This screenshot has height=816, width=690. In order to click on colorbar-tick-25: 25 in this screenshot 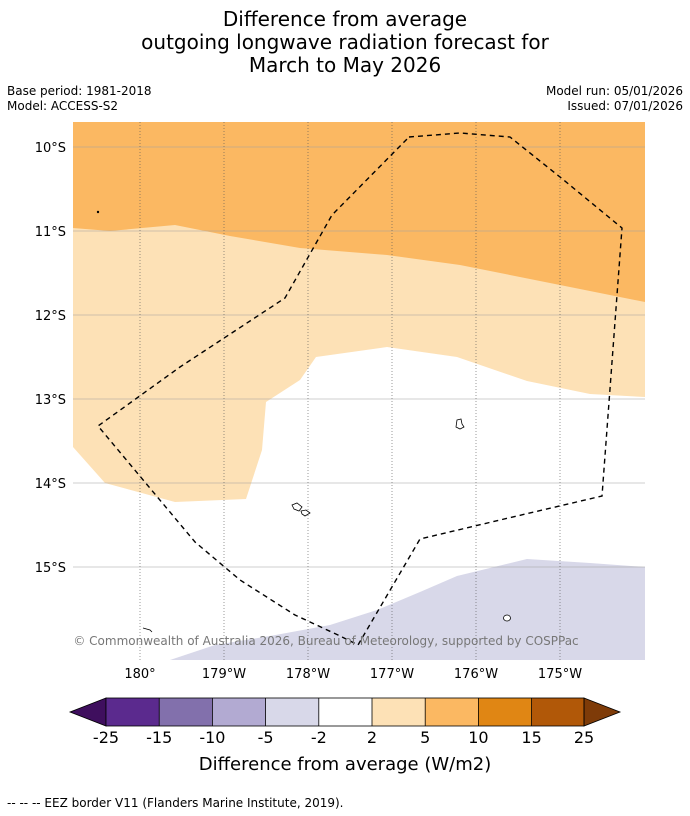, I will do `click(584, 737)`.